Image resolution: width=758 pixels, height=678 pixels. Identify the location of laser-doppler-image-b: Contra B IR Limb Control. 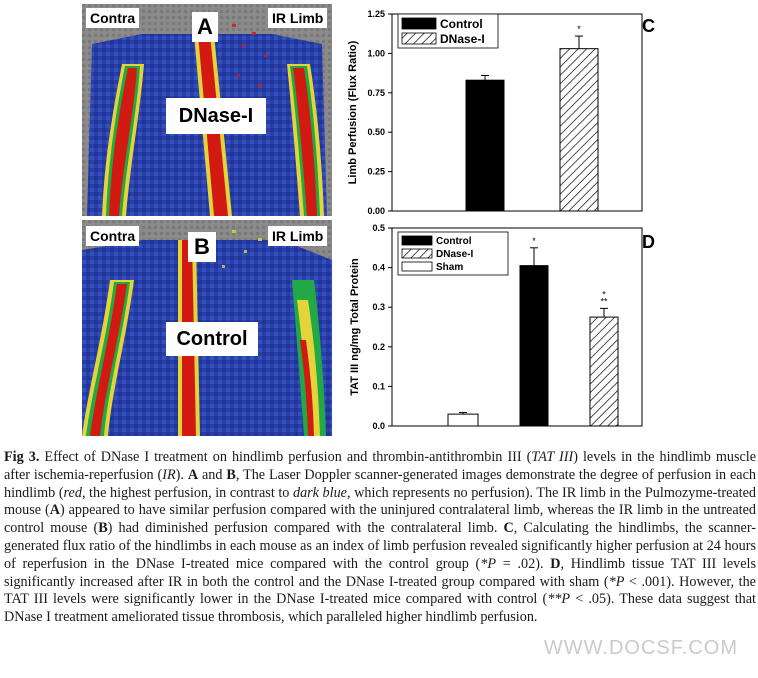
(207, 328).